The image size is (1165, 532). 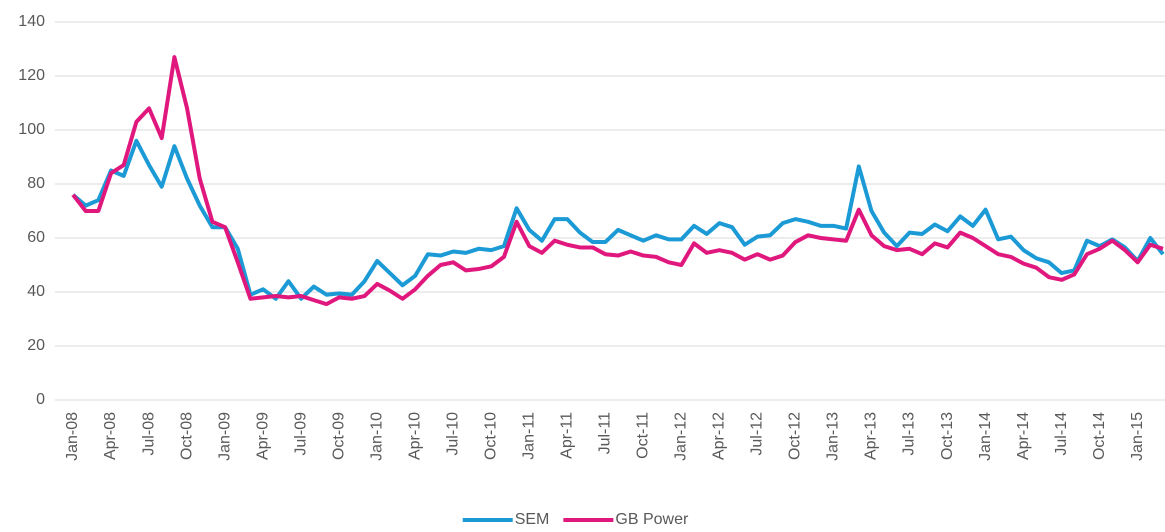 What do you see at coordinates (909, 434) in the screenshot?
I see `x-tick-label: Jul-13` at bounding box center [909, 434].